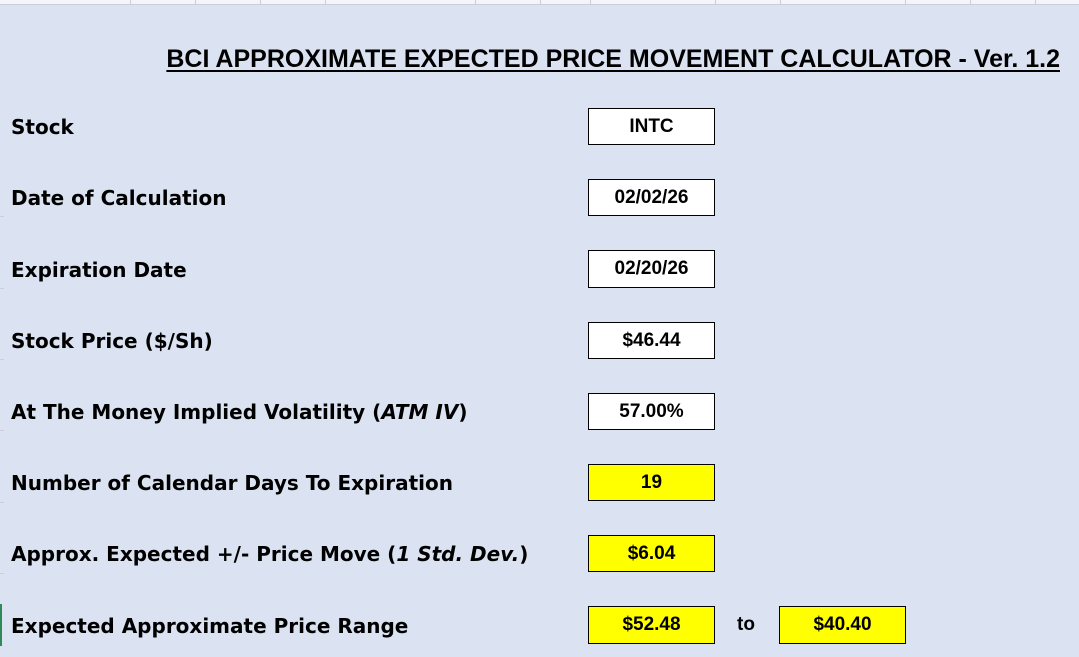 This screenshot has height=657, width=1079. Describe the element at coordinates (651, 197) in the screenshot. I see `date-of-calculation-input-cell: 02/02/26` at that location.